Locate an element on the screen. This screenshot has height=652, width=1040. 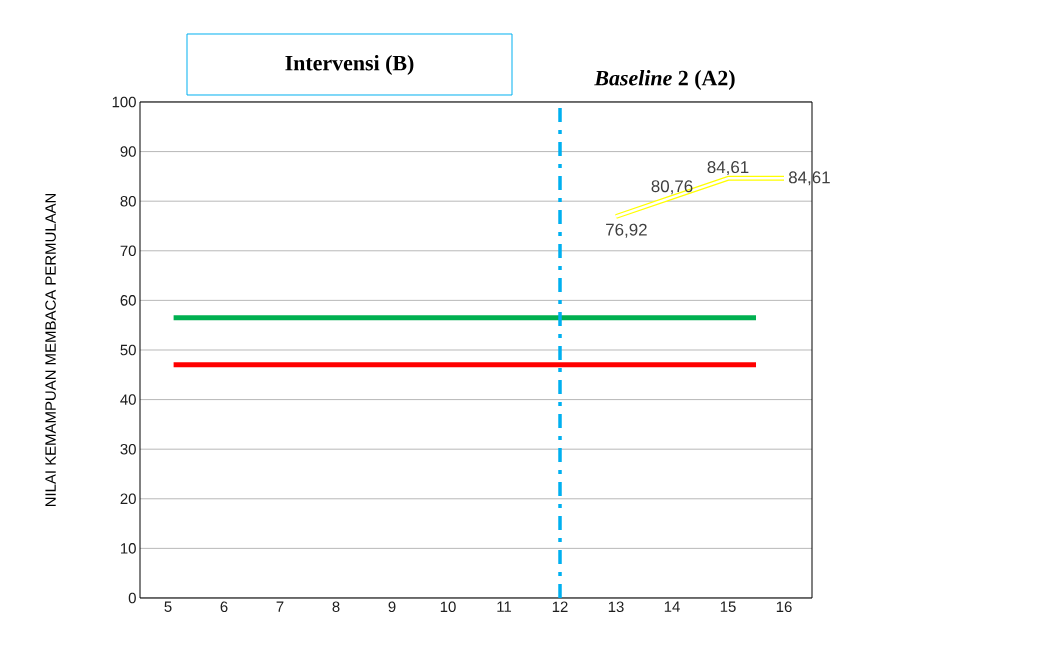
x-tick-label: 10 is located at coordinates (448, 607).